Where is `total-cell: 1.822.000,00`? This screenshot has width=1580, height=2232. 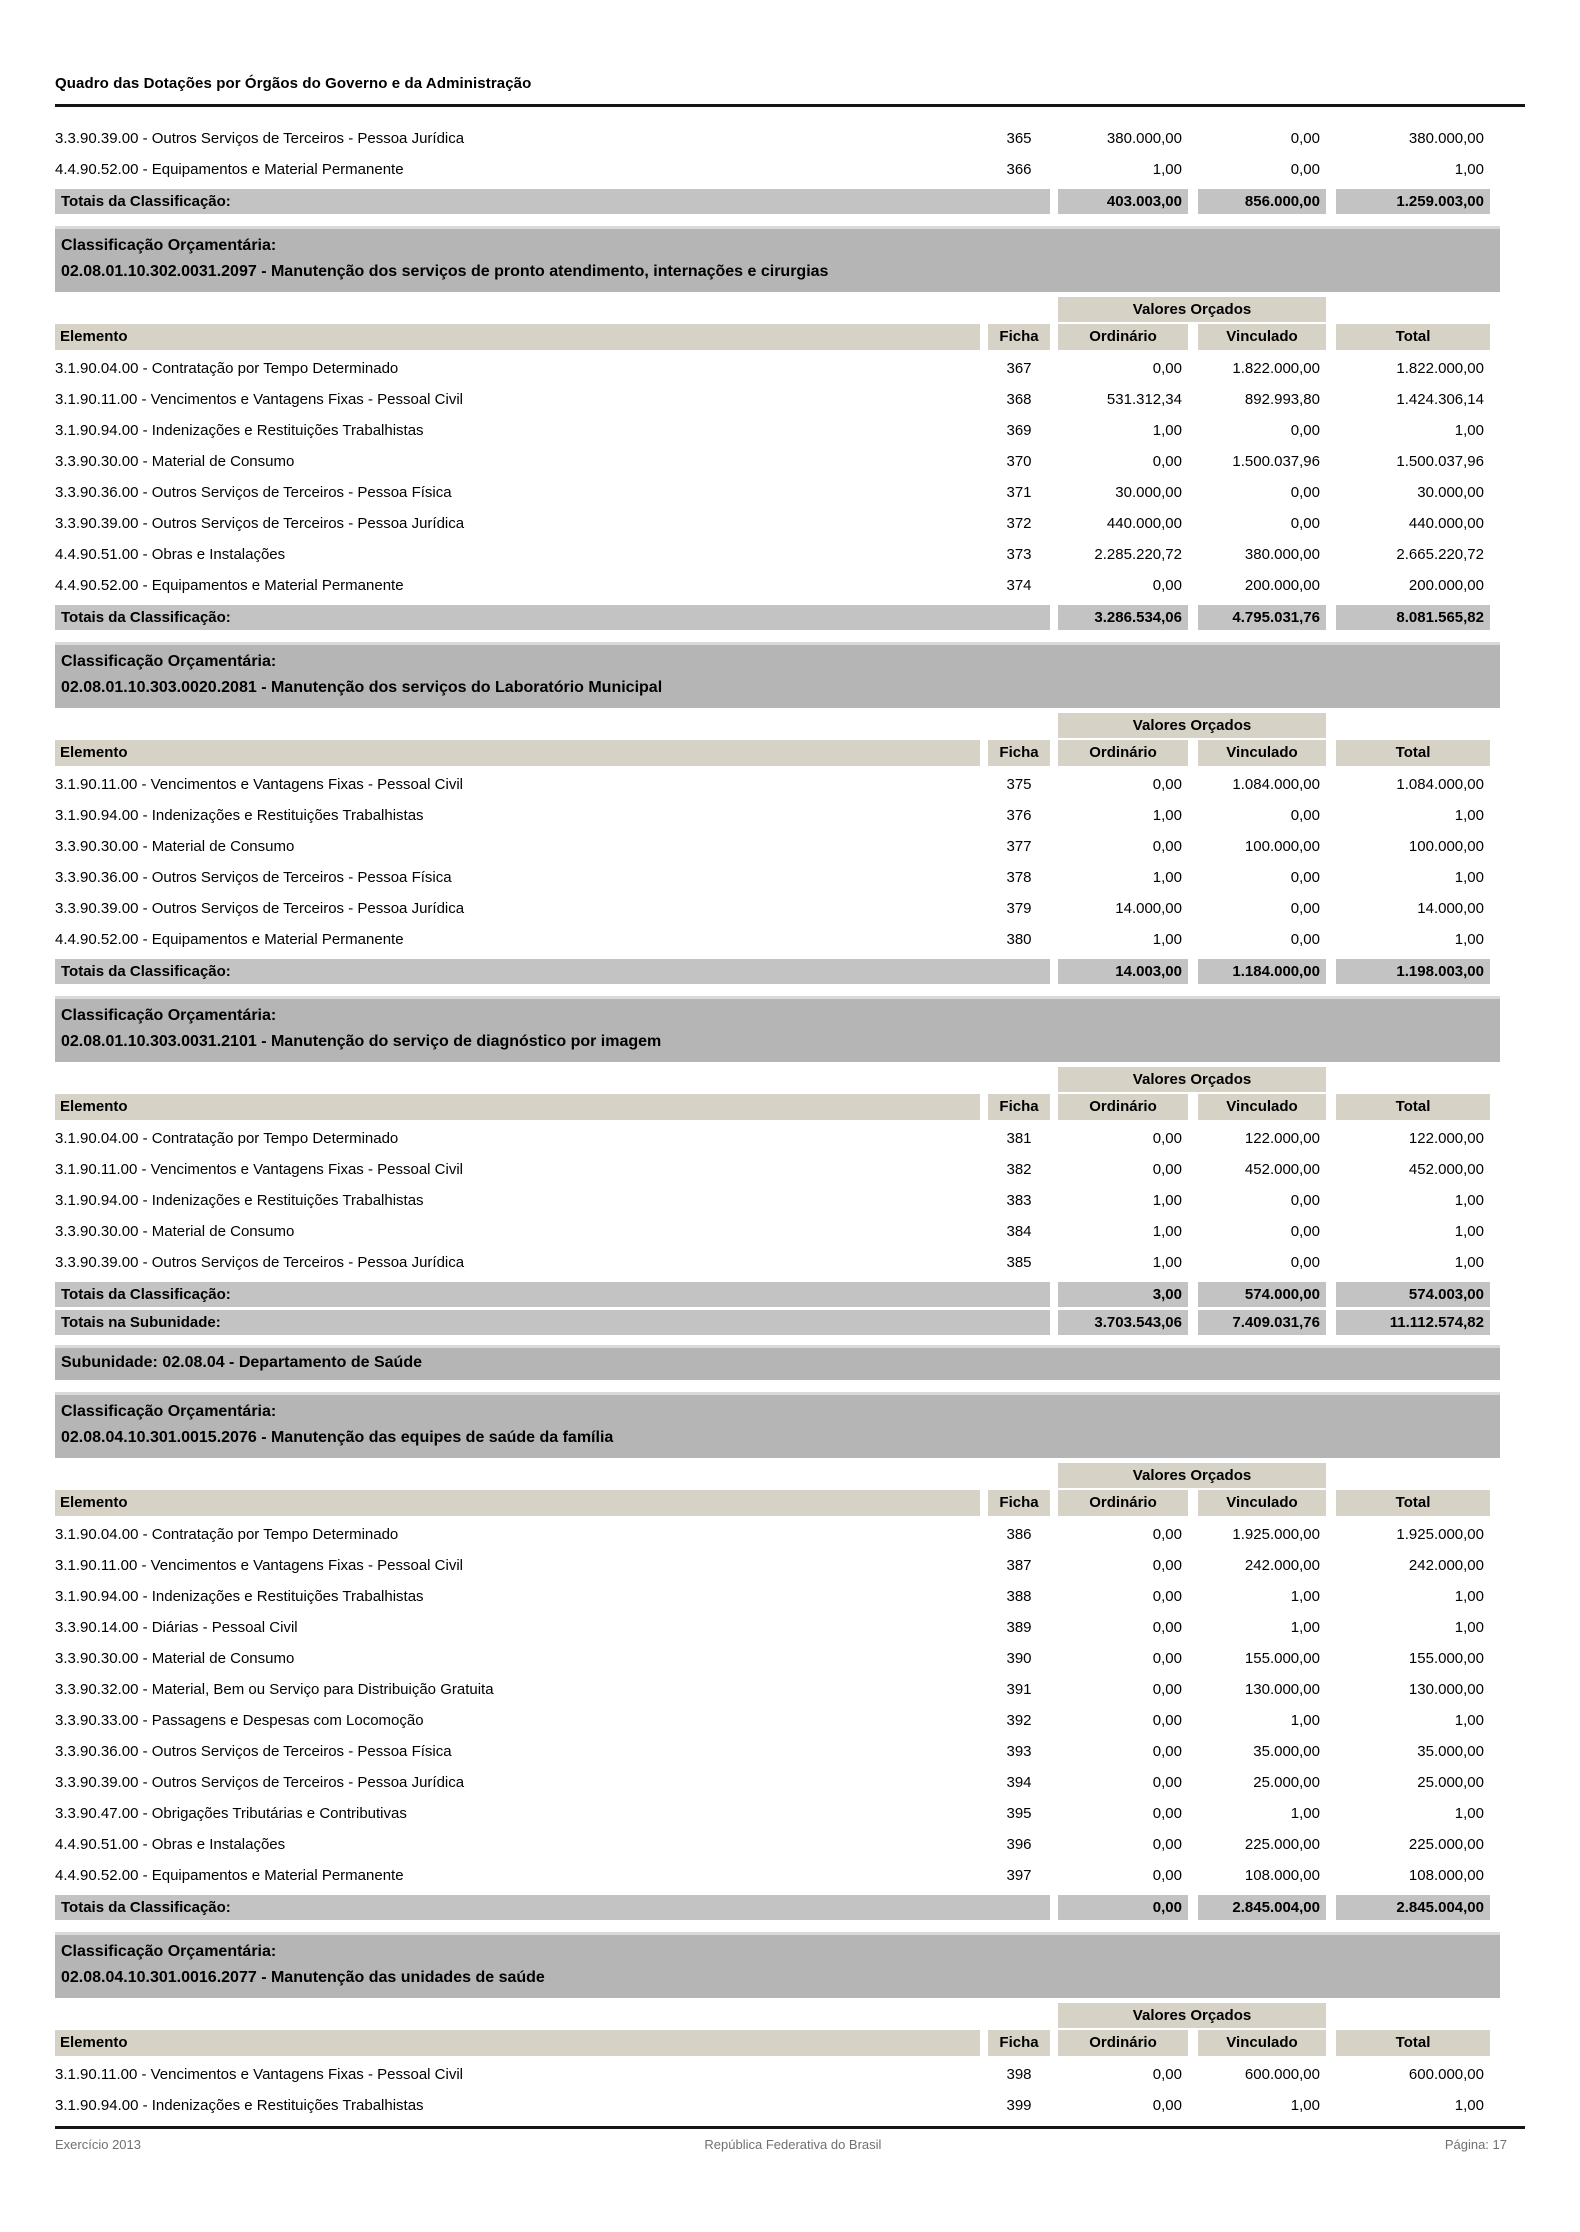 total-cell: 1.822.000,00 is located at coordinates (1440, 368).